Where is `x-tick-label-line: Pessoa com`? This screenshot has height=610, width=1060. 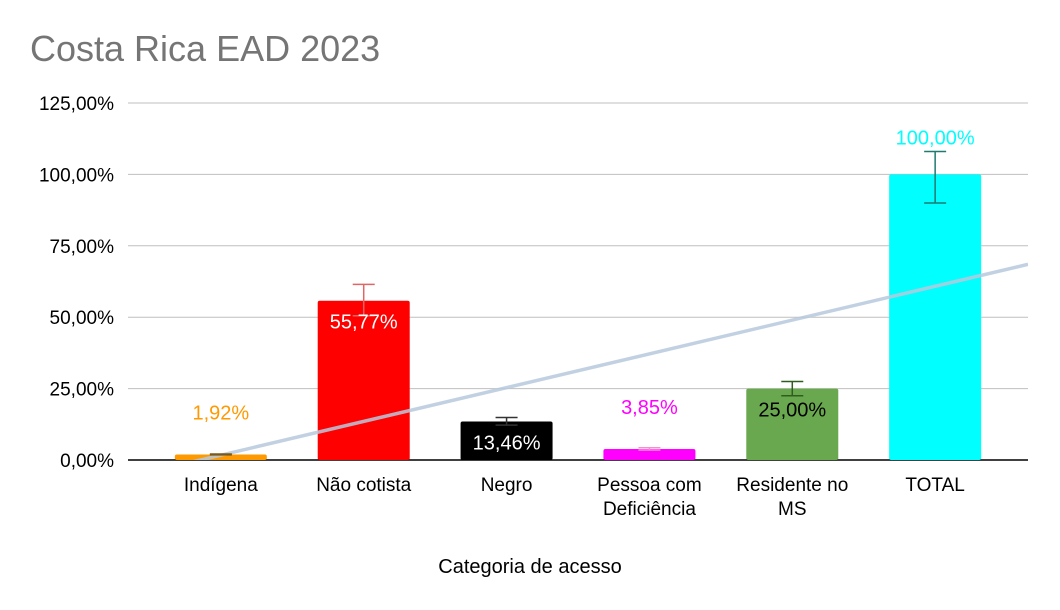
x-tick-label-line: Pessoa com is located at coordinates (649, 485).